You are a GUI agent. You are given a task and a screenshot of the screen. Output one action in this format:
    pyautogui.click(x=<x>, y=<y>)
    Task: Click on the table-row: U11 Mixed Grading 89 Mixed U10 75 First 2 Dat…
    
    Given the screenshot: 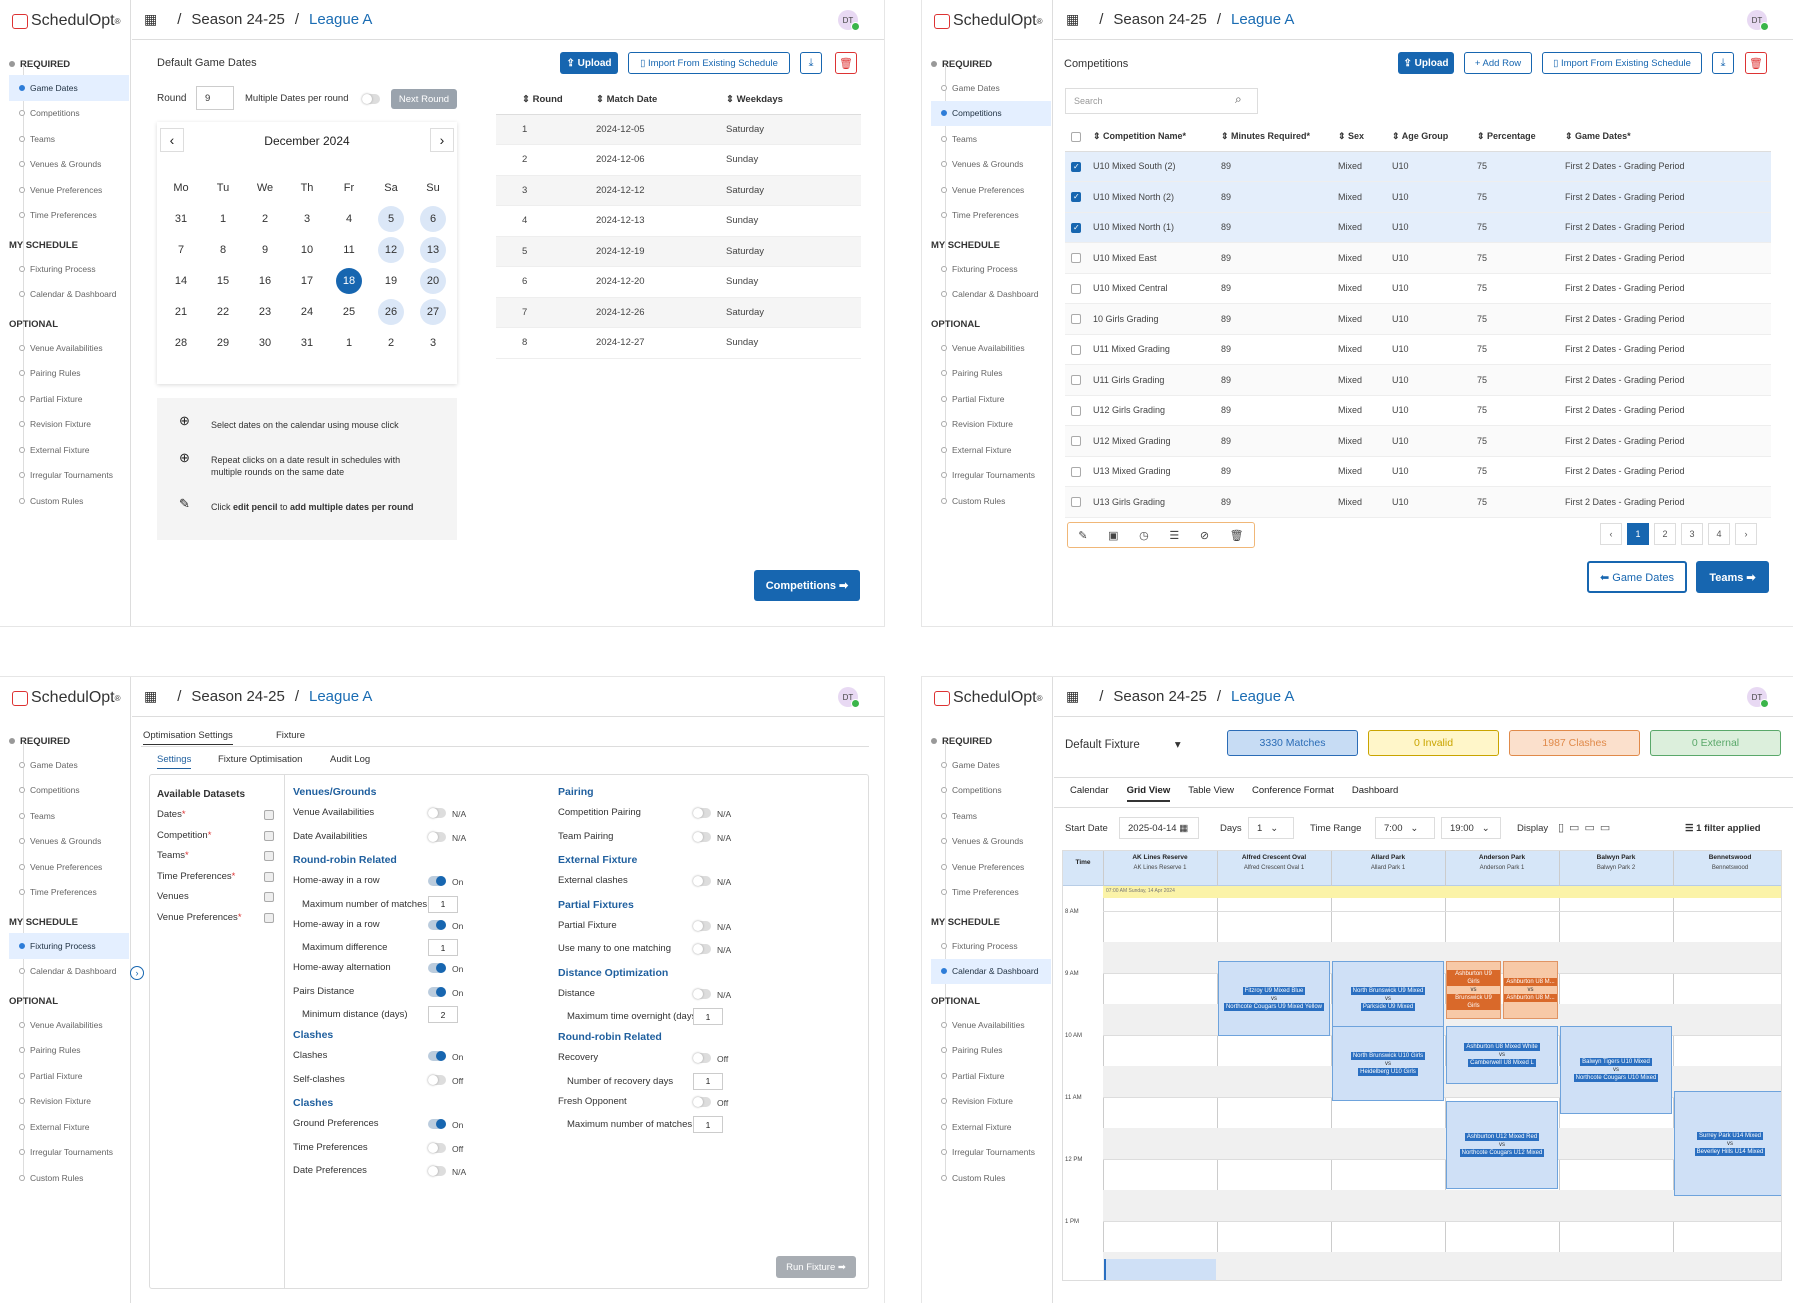 What is the action you would take?
    pyautogui.click(x=1418, y=349)
    